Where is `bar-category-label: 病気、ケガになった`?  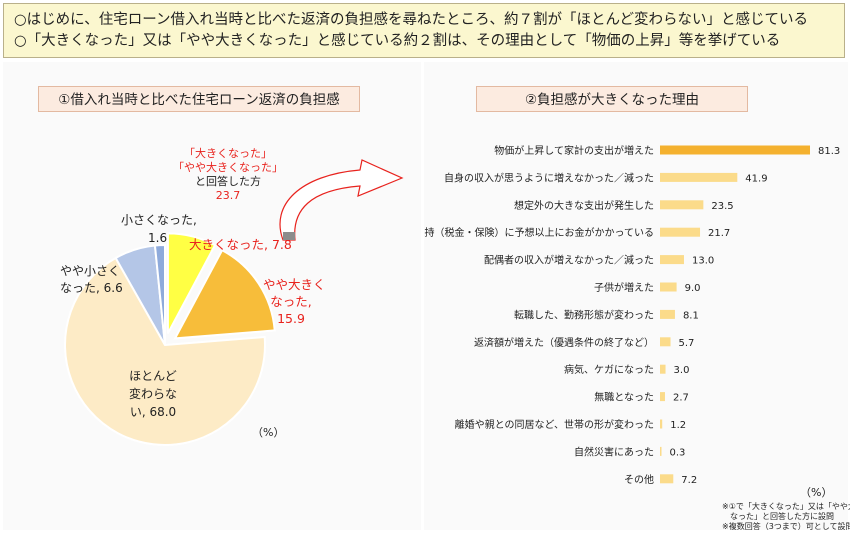 bar-category-label: 病気、ケガになった is located at coordinates (609, 369).